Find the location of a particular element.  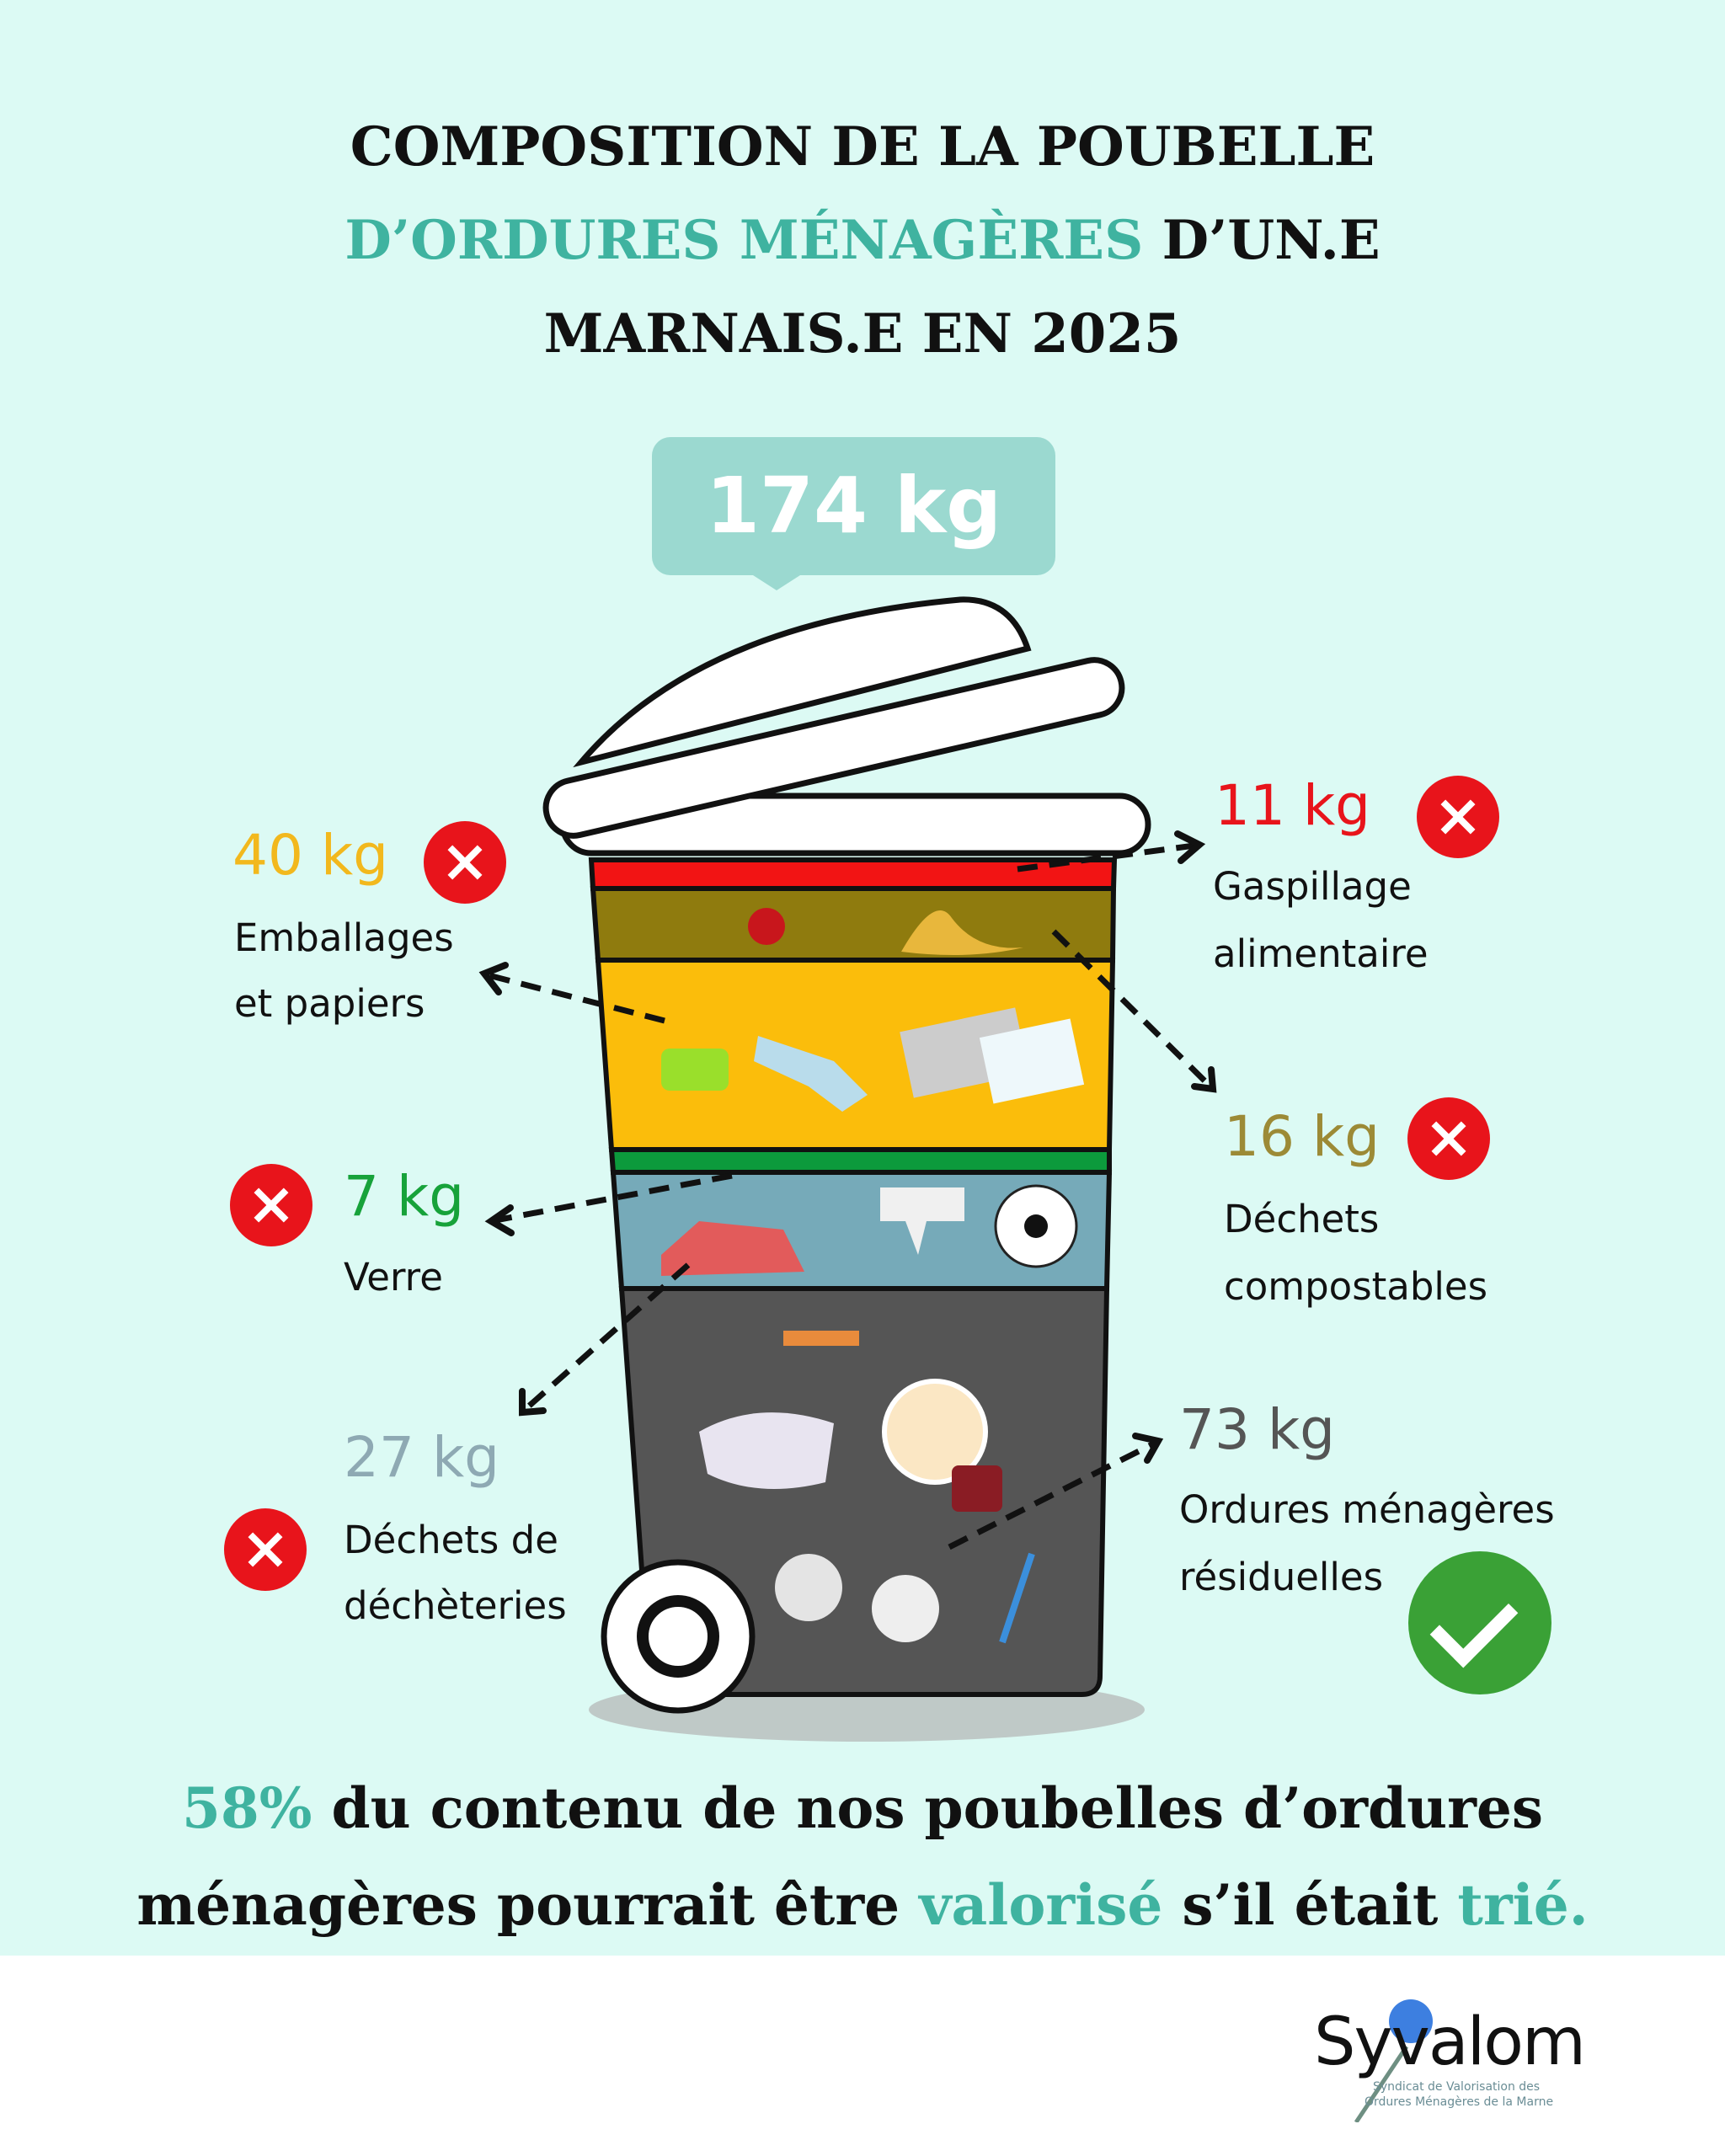

bin-lid-dome is located at coordinates (802, 682).